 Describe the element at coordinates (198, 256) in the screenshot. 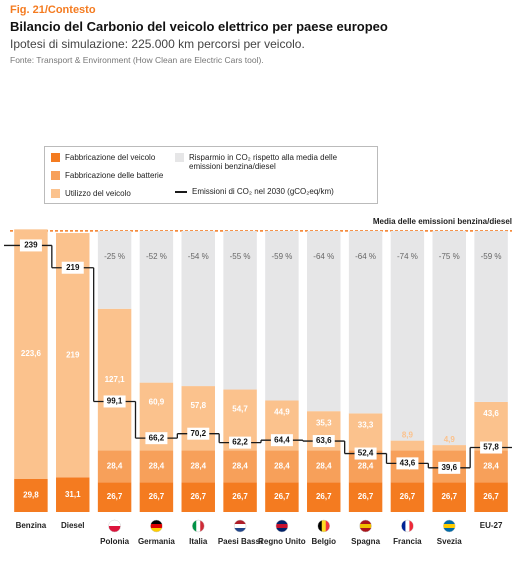

I see `savings-label: -54 %` at that location.